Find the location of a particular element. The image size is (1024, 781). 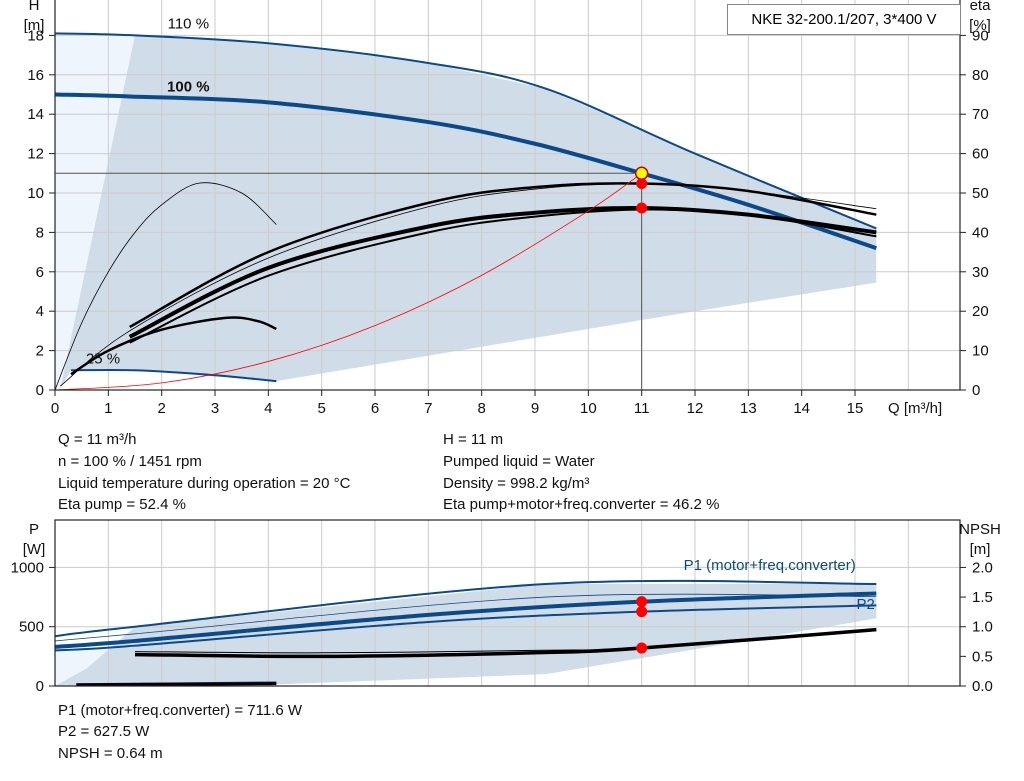

y-tick-label: 500 is located at coordinates (31, 627).